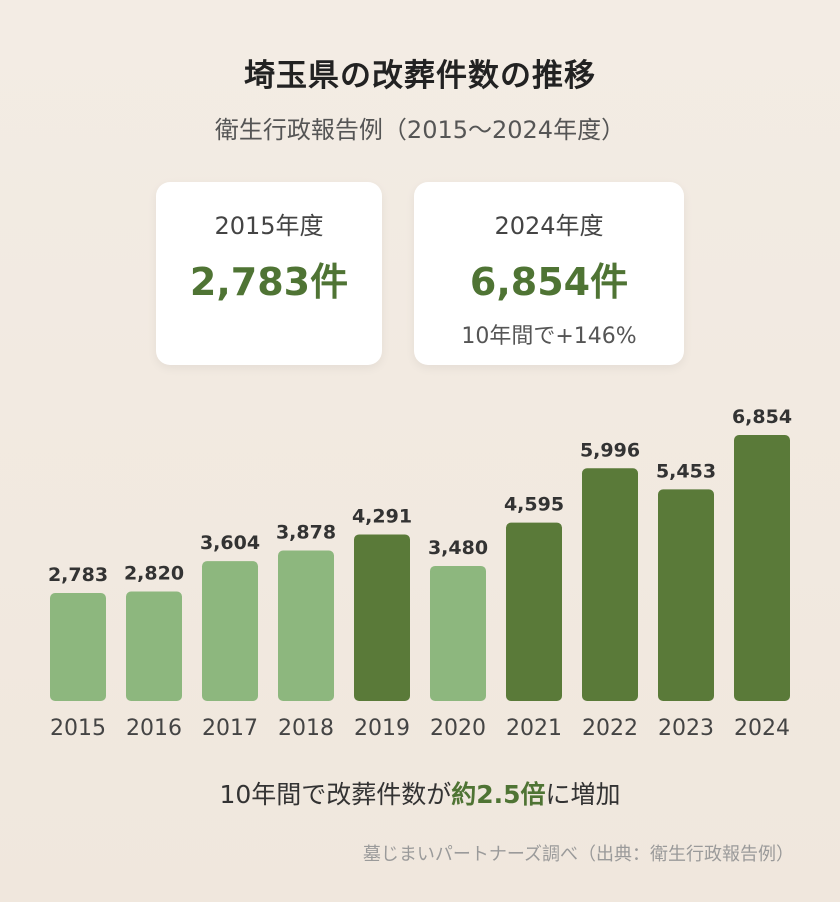  What do you see at coordinates (686, 471) in the screenshot?
I see `value-label-2023: 5,453` at bounding box center [686, 471].